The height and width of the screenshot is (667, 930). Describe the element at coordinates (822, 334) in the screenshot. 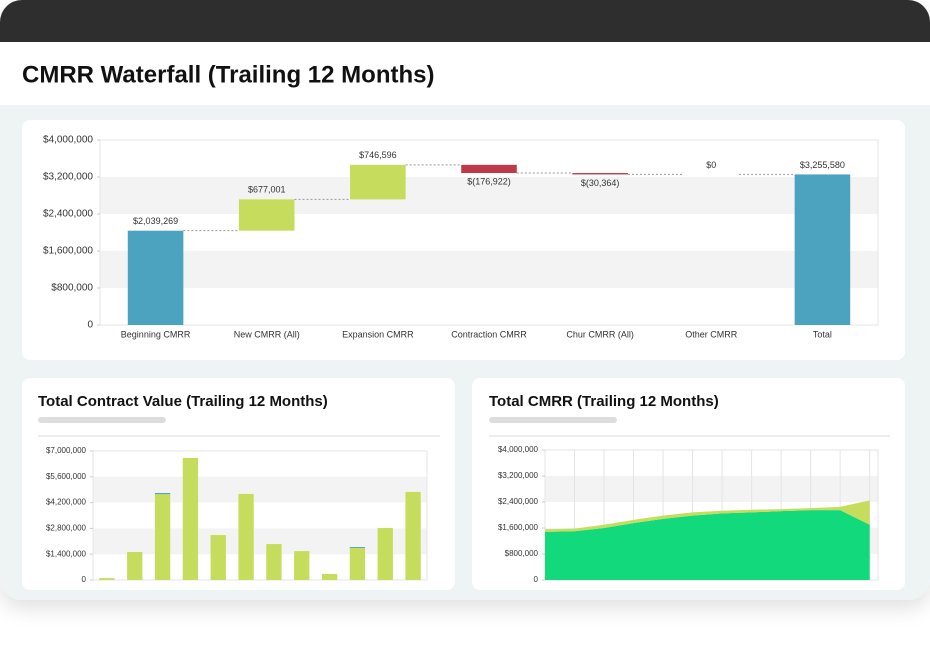

I see `x-tick-label: Total` at that location.